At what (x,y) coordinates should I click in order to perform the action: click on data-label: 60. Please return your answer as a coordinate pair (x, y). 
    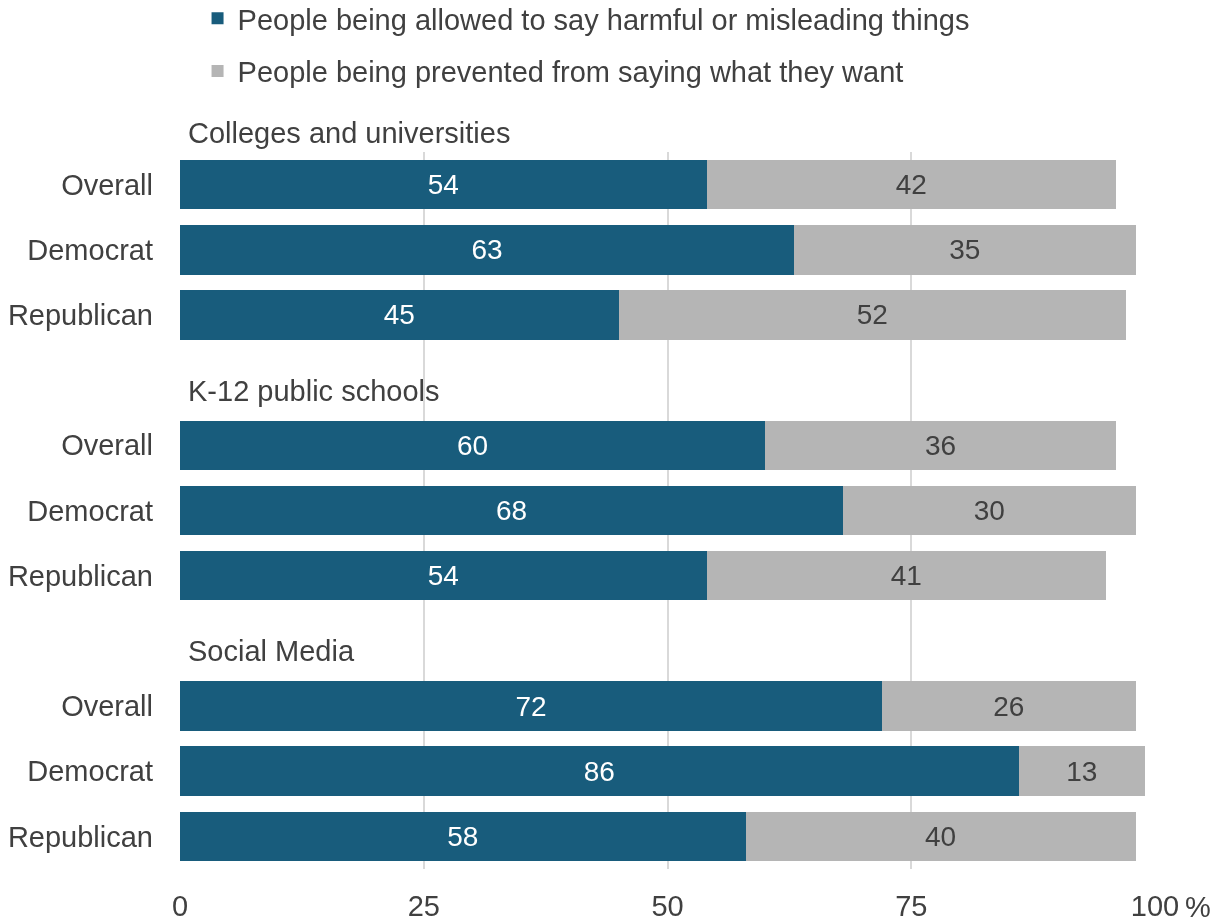
    Looking at the image, I should click on (472, 445).